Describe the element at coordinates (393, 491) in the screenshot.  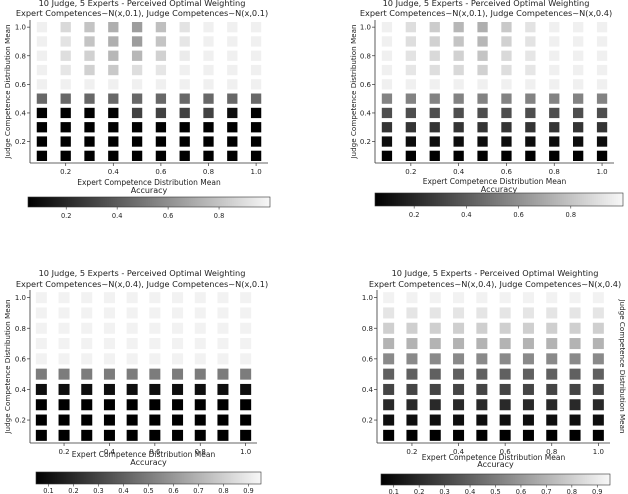
I see `colorbar-tick-label: 0.1` at that location.